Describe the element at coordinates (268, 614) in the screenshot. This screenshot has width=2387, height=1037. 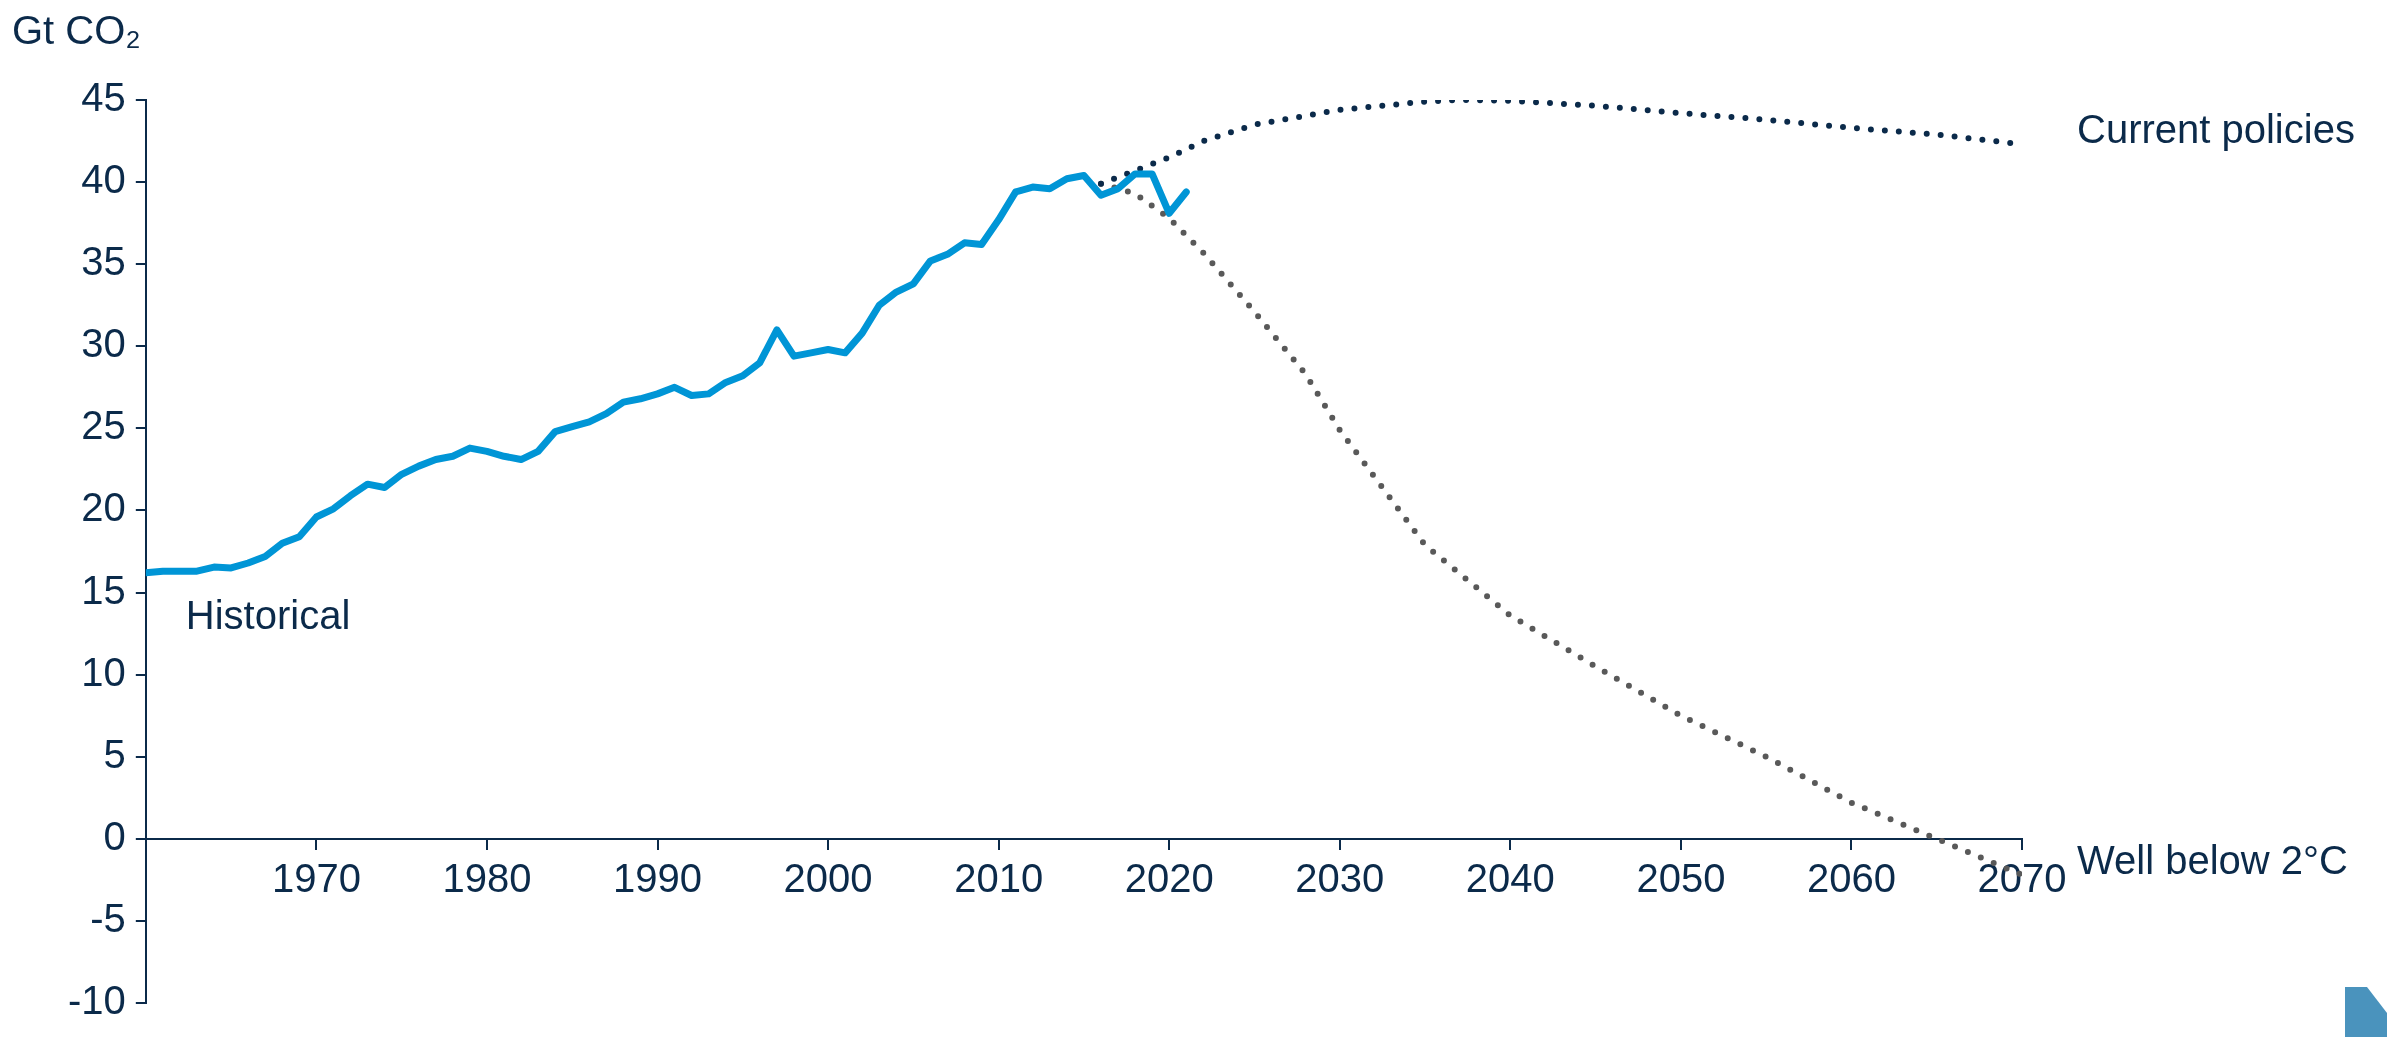
I see `series-label: Historical` at that location.